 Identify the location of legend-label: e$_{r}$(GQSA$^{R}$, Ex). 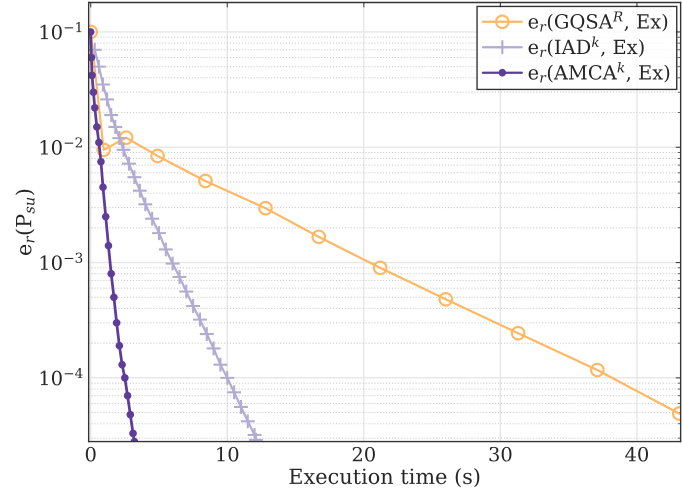
(598, 21).